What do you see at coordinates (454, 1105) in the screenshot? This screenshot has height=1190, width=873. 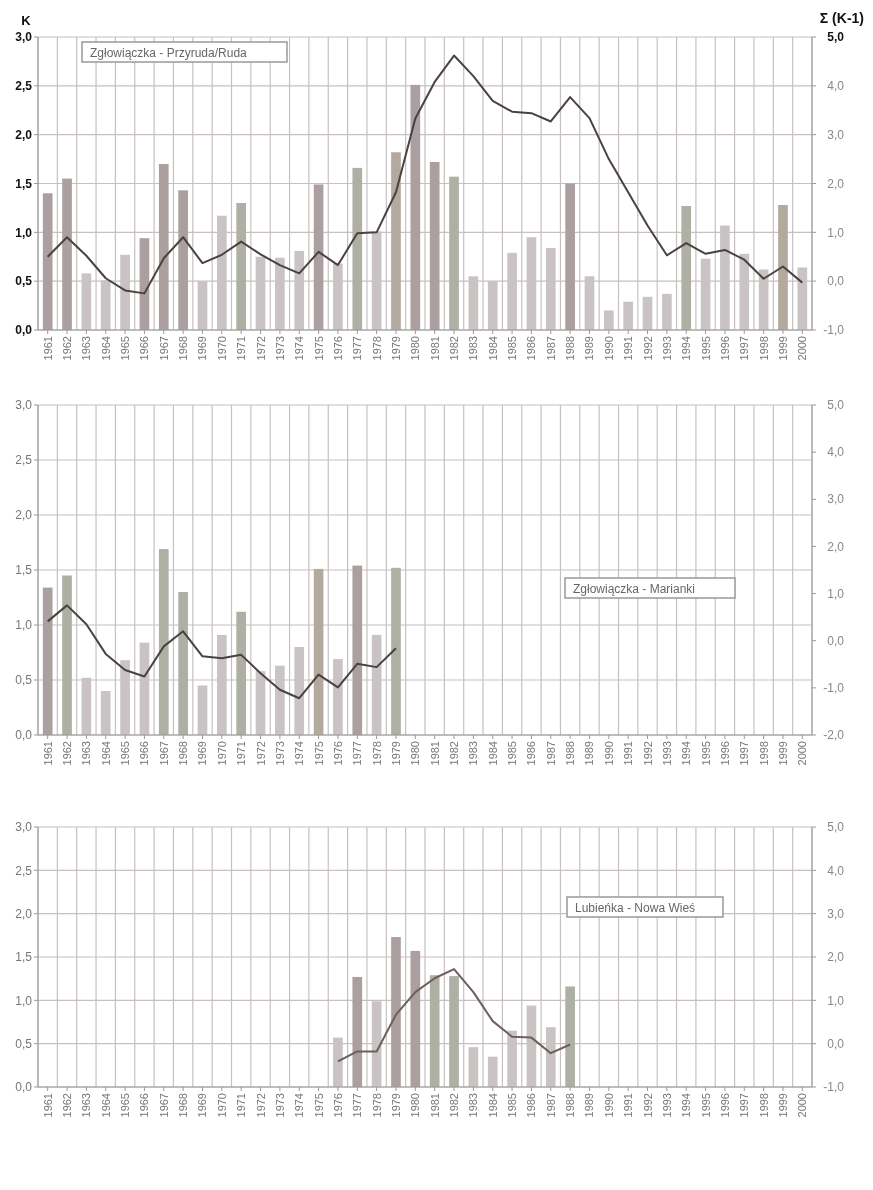 I see `x-tick-label: 1982` at bounding box center [454, 1105].